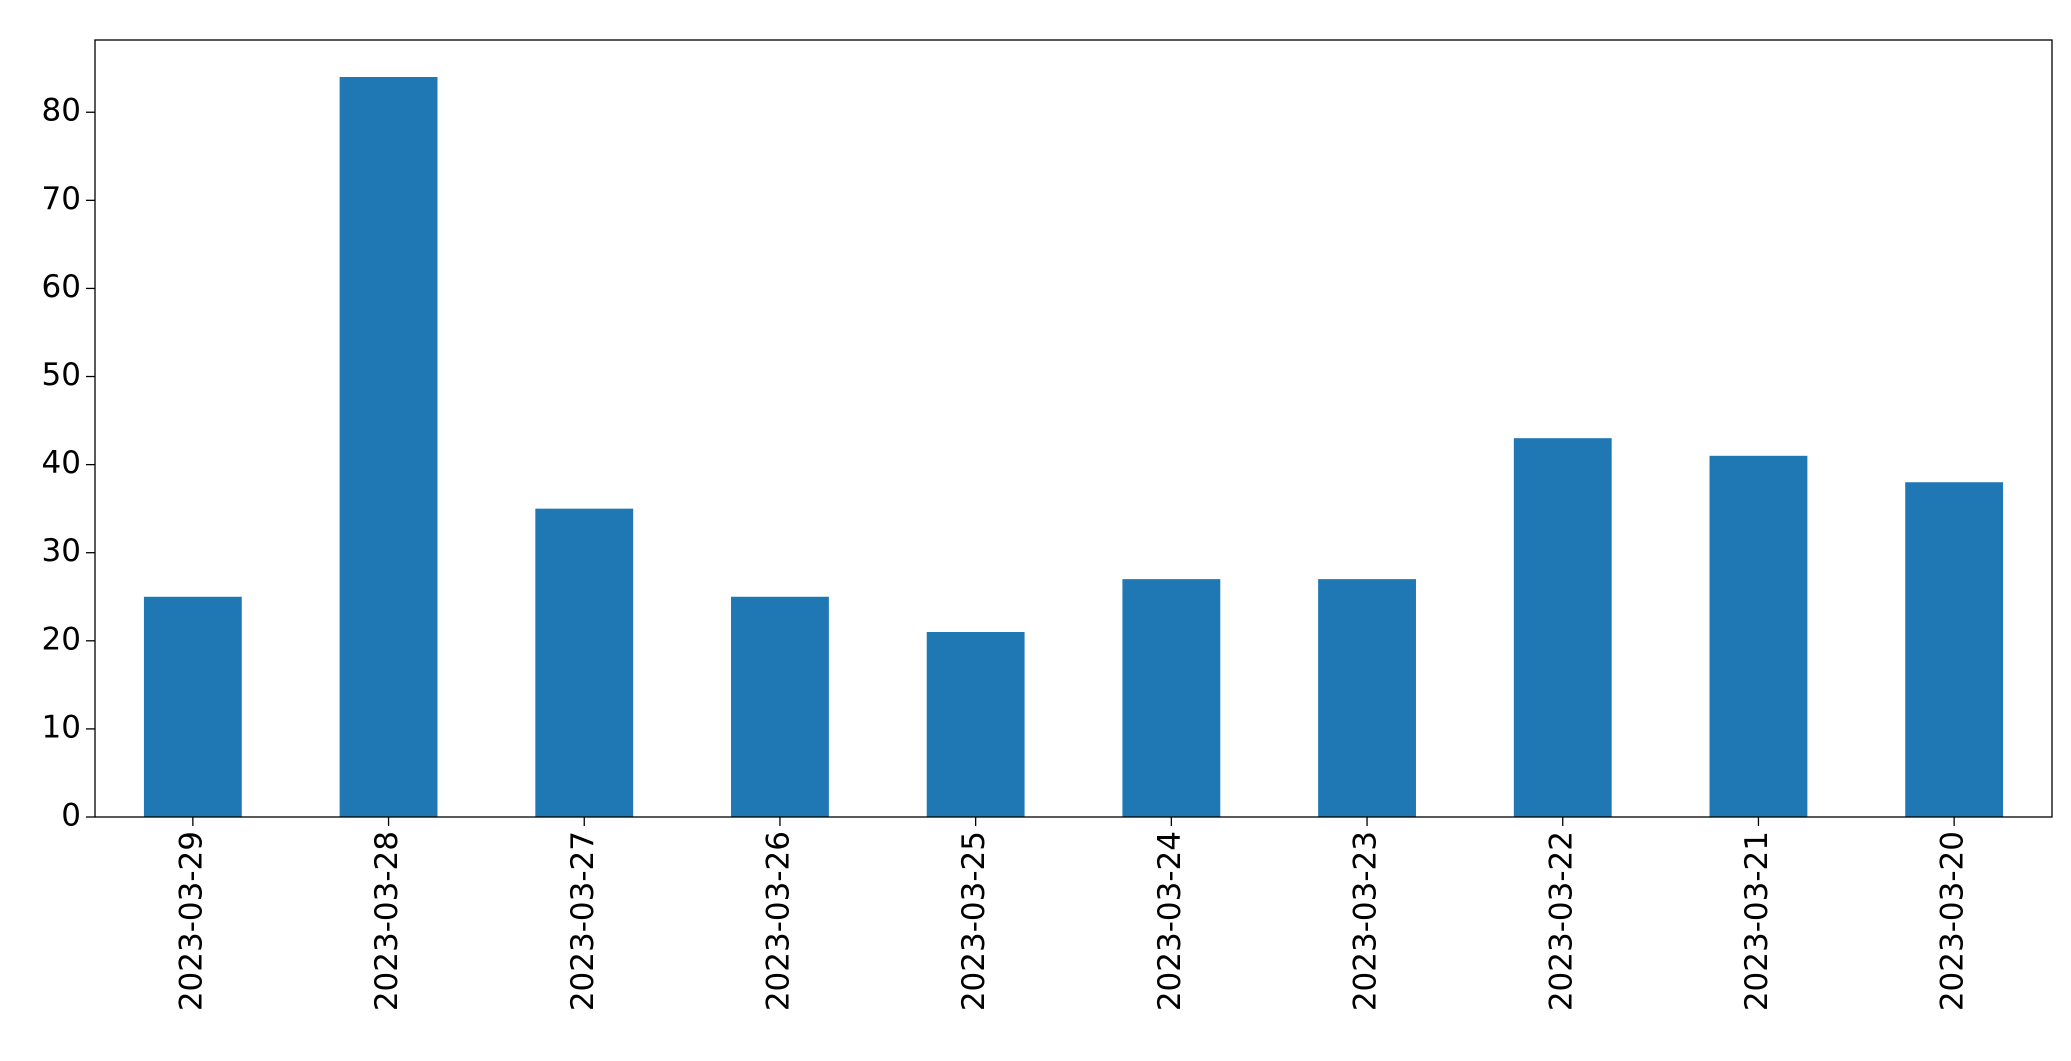 This screenshot has height=1061, width=2071. I want to click on x-tick-label: 2023-03-27, so click(583, 921).